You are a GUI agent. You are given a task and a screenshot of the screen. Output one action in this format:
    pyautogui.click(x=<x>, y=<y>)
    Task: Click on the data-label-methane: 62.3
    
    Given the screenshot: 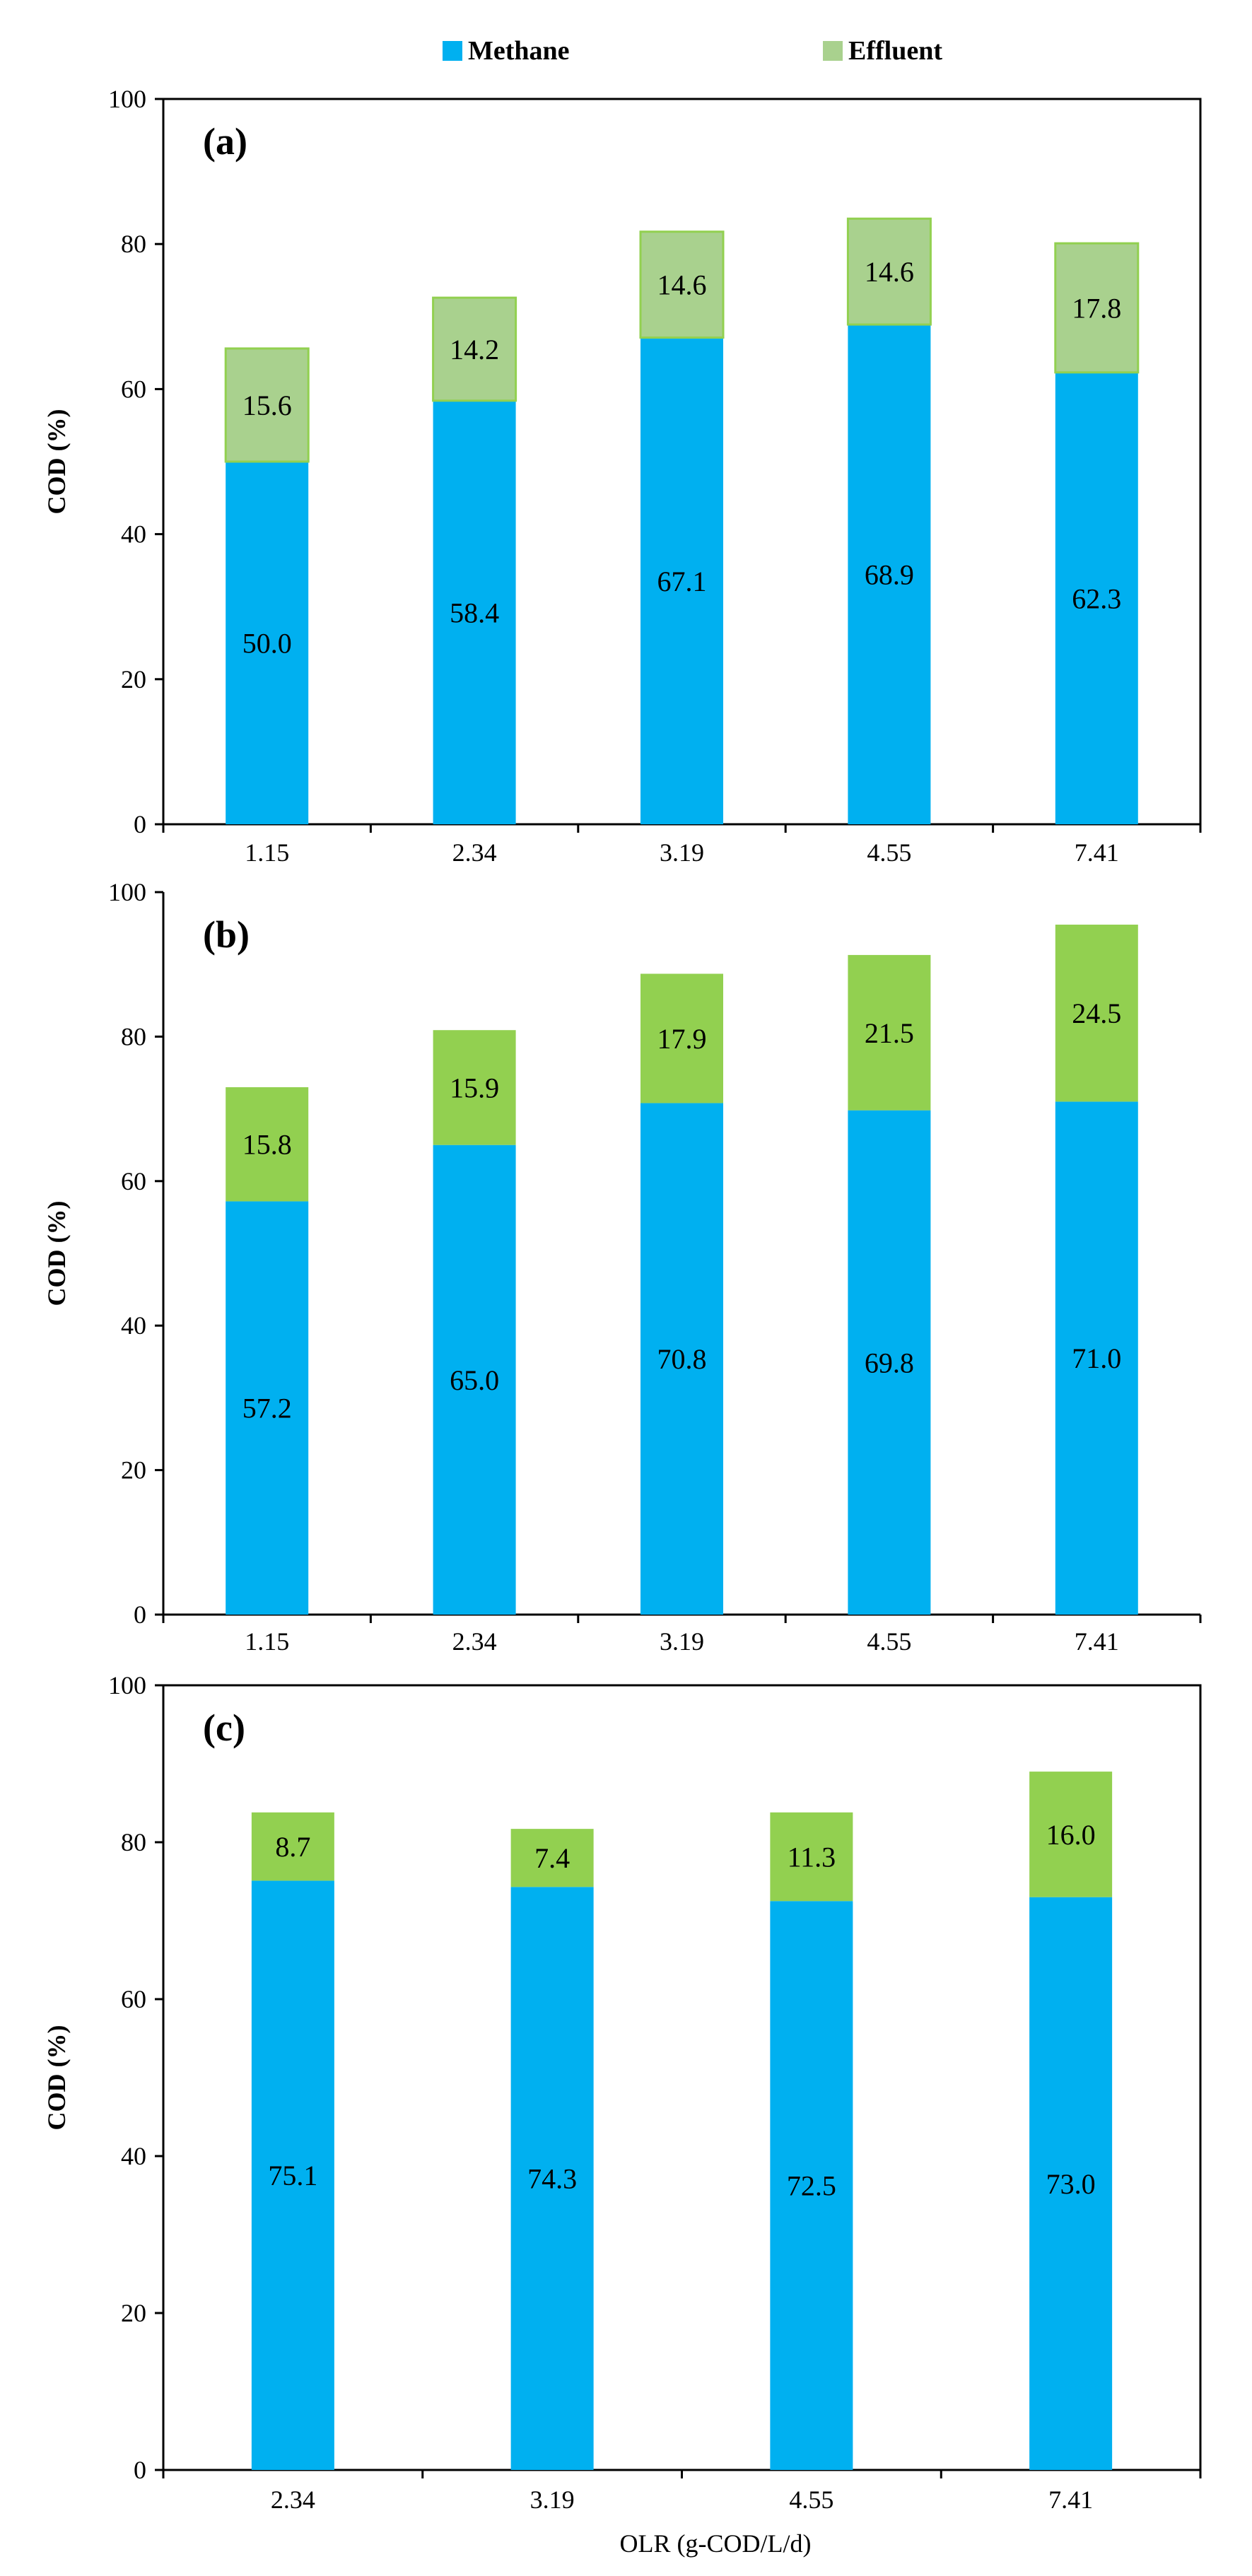 What is the action you would take?
    pyautogui.click(x=1096, y=598)
    